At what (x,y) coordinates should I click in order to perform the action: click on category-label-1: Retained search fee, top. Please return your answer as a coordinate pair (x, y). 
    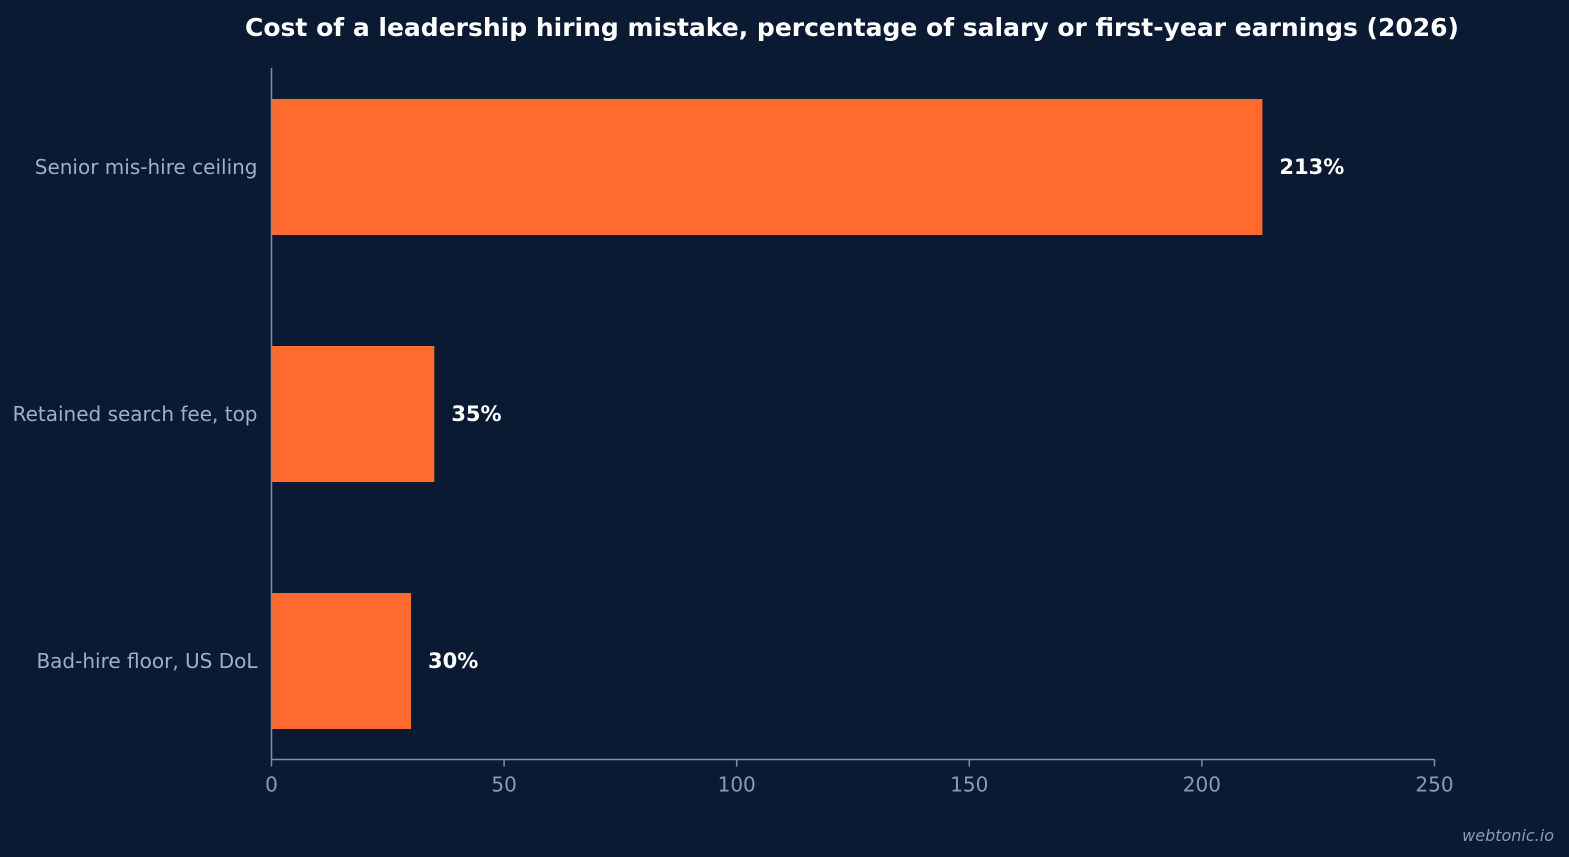
    Looking at the image, I should click on (135, 414).